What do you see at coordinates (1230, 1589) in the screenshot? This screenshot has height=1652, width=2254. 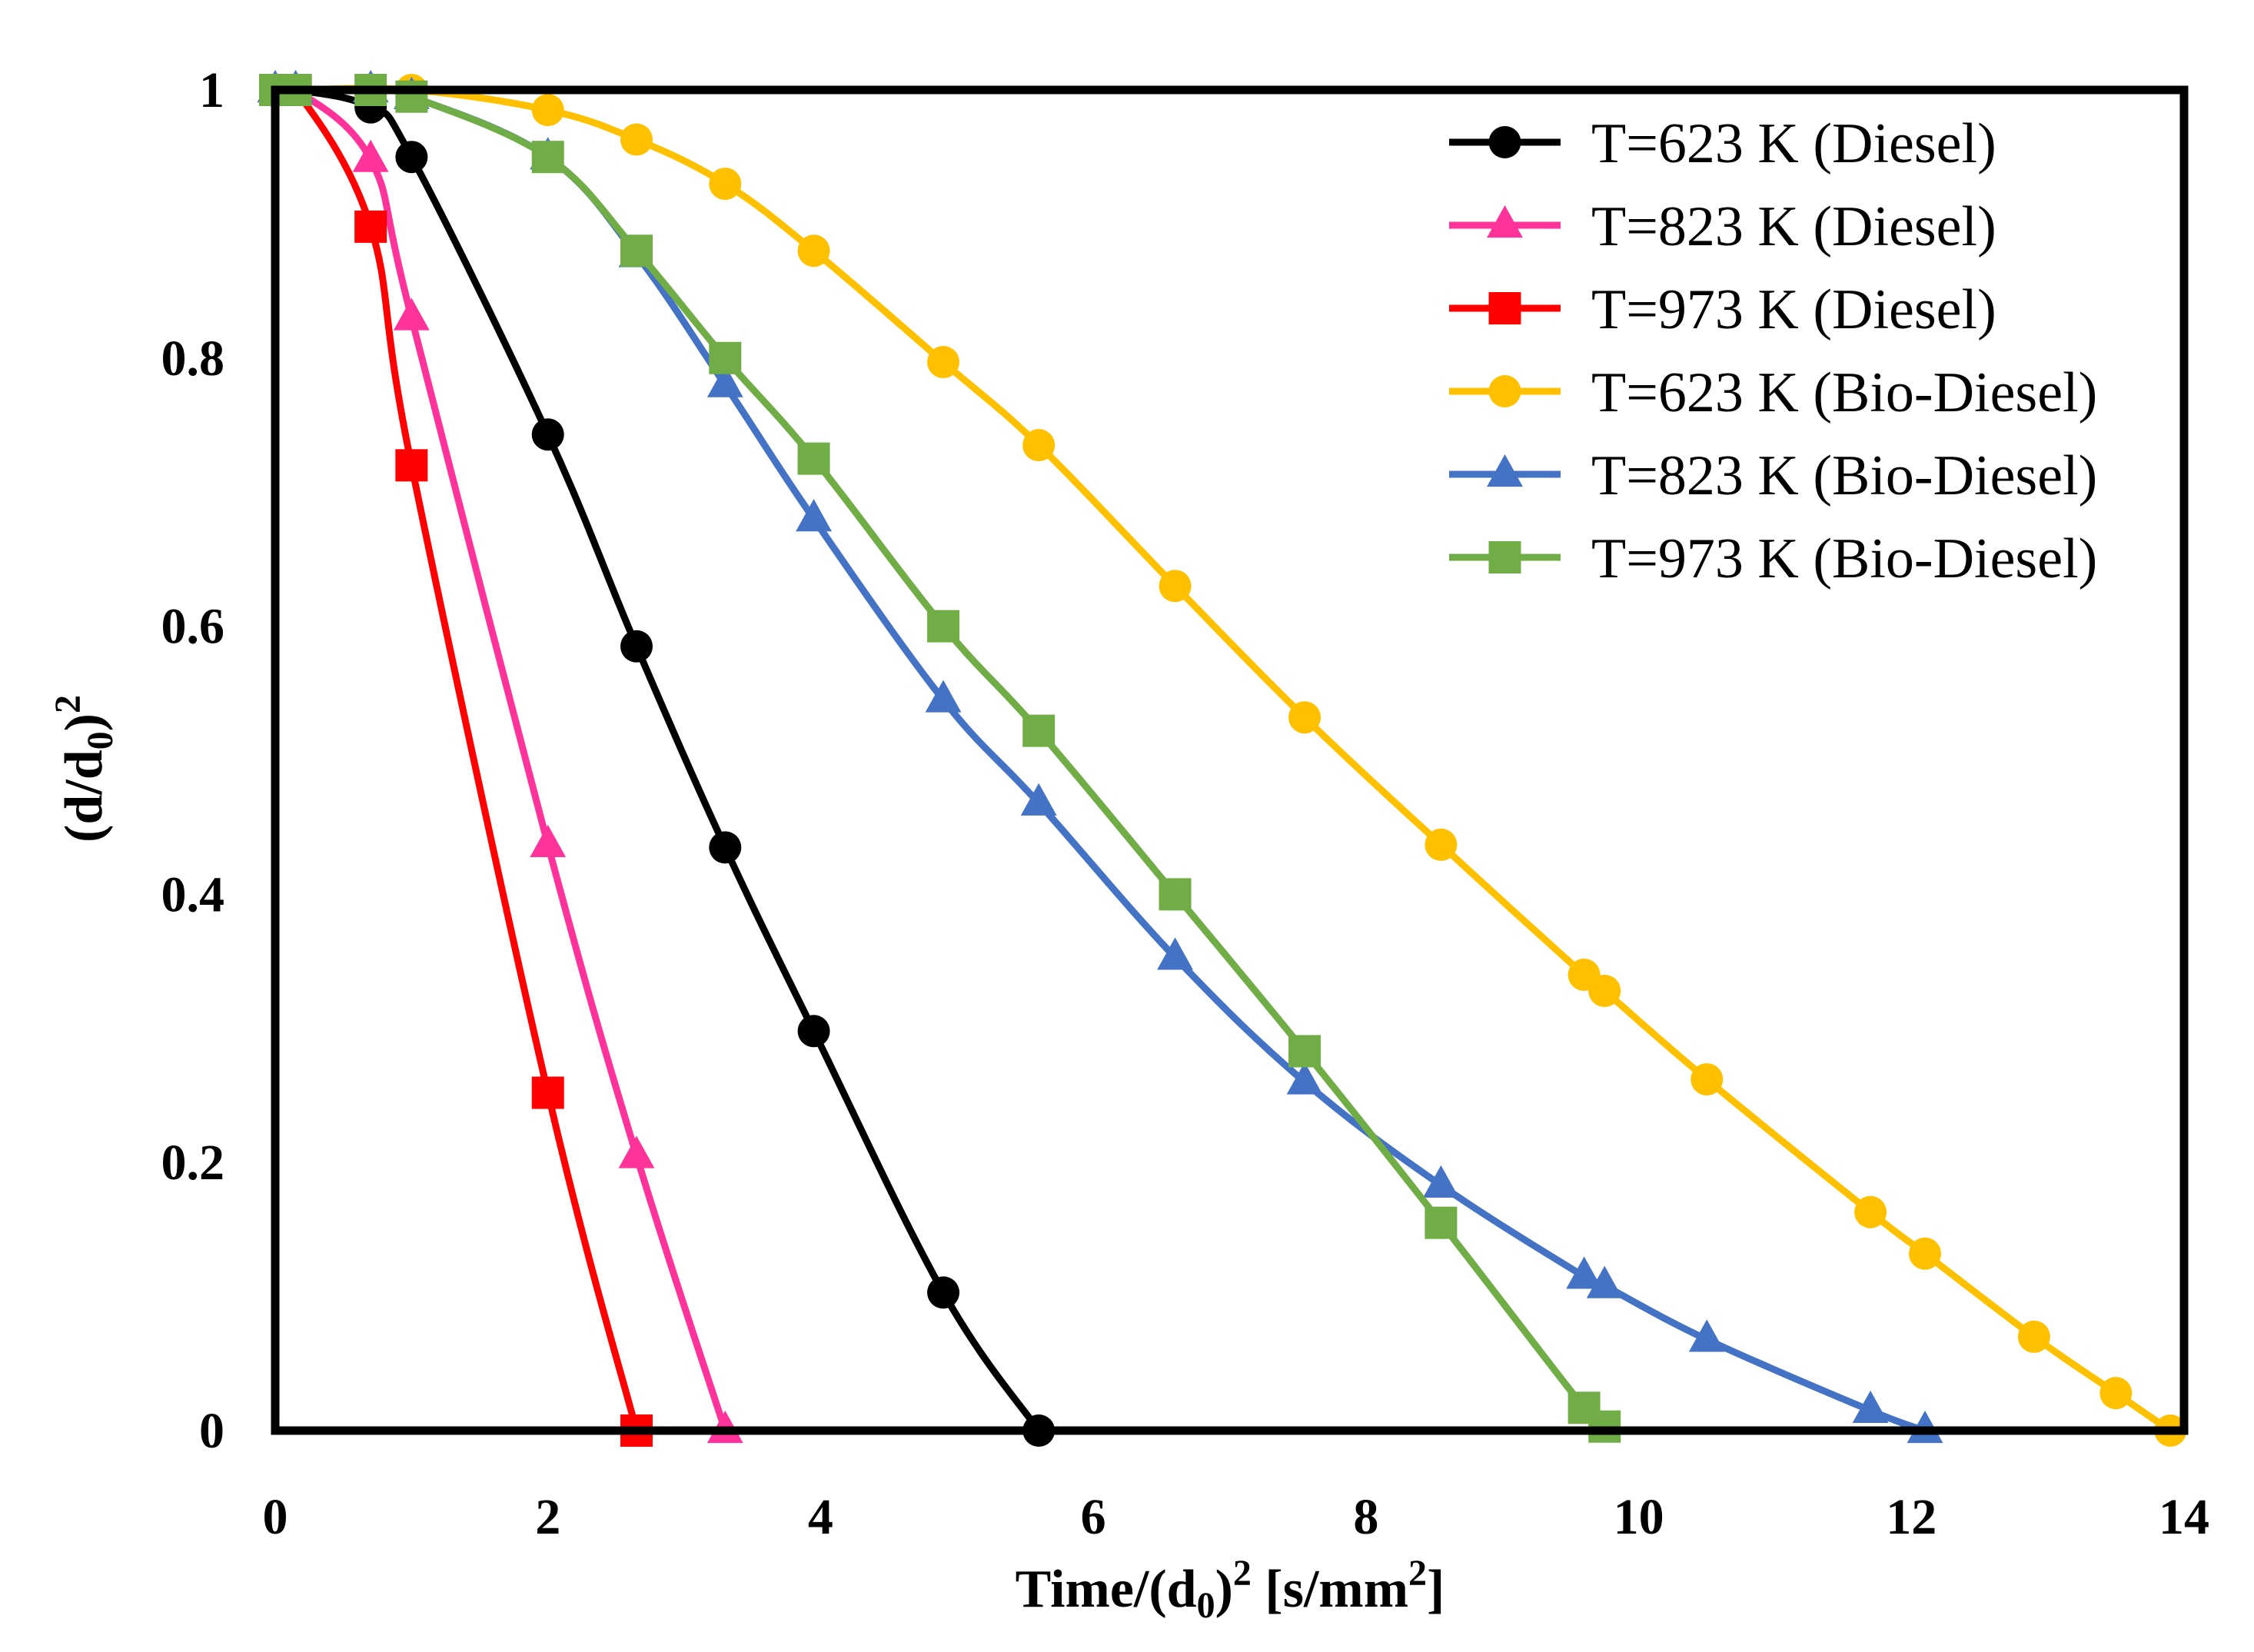 I see `x-axis-title: Time/(d0)2 [s/mm2]` at bounding box center [1230, 1589].